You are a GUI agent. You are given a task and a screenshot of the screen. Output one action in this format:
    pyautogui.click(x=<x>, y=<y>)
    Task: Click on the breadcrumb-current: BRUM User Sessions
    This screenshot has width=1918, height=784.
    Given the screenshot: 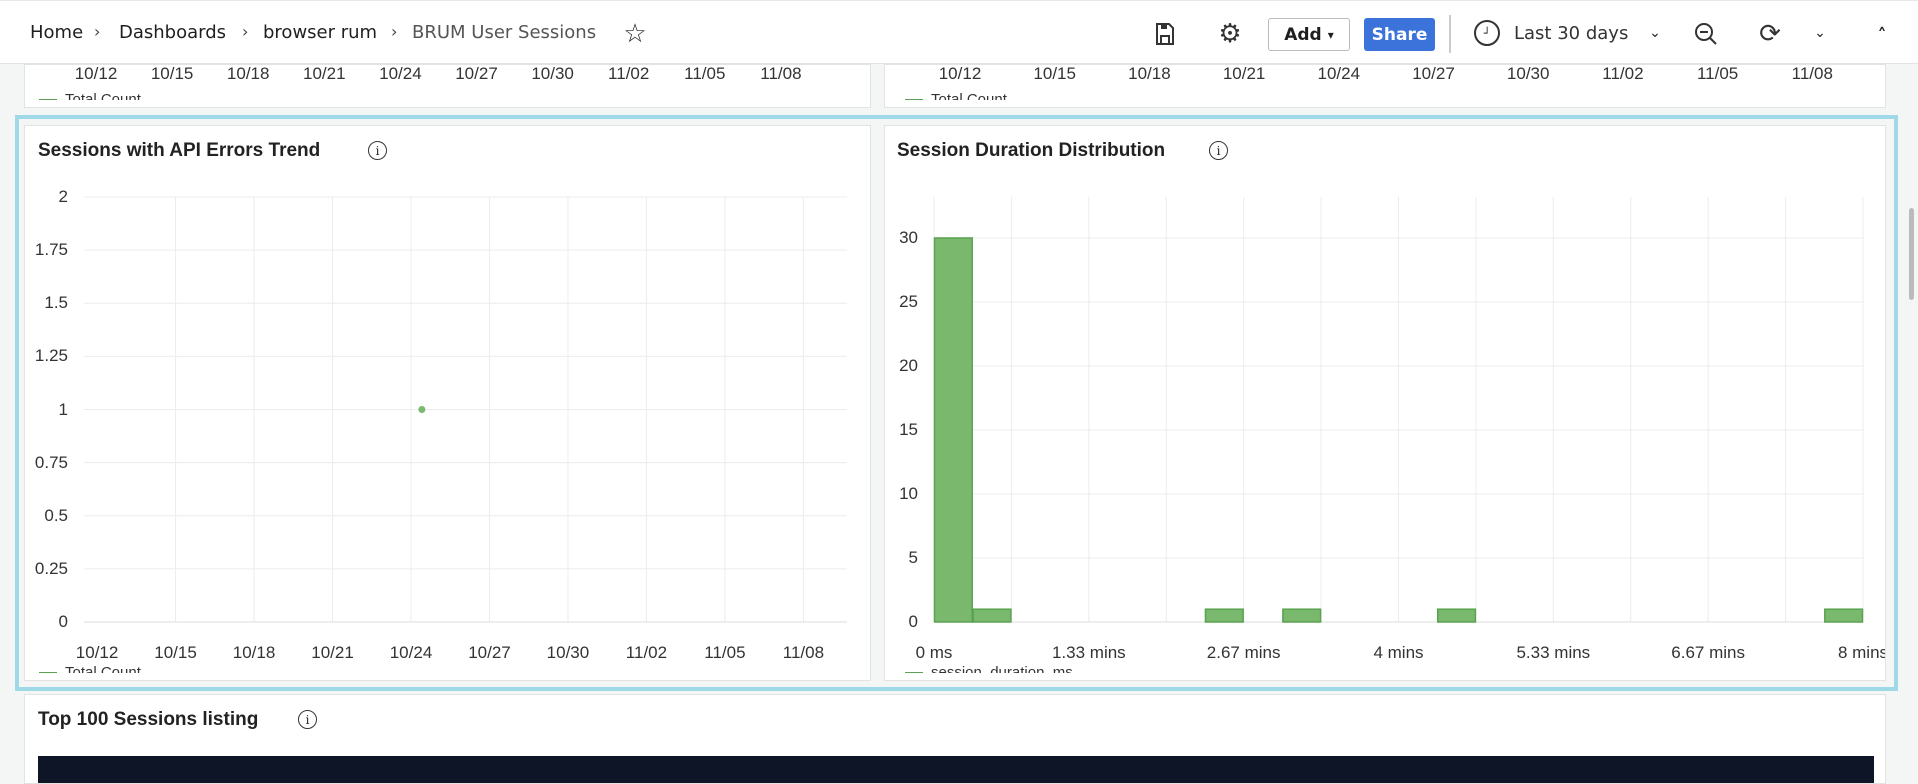 What is the action you would take?
    pyautogui.click(x=504, y=32)
    